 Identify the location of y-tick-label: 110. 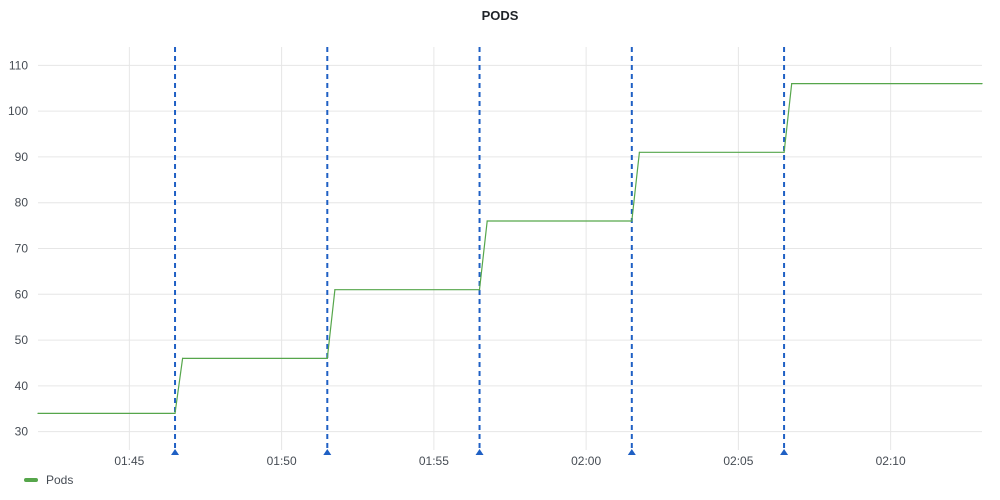
(18, 65).